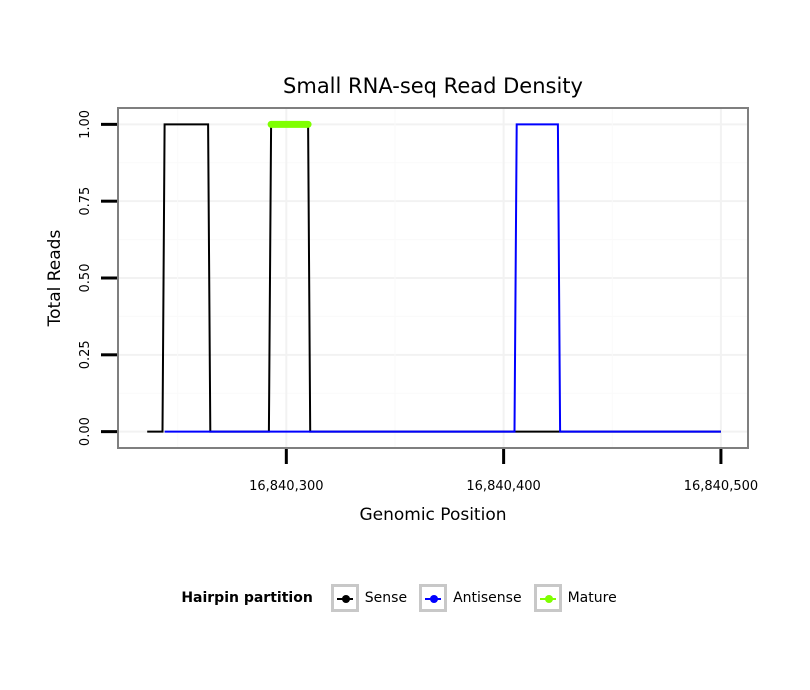  I want to click on y-axis-label: Total Reads, so click(55, 279).